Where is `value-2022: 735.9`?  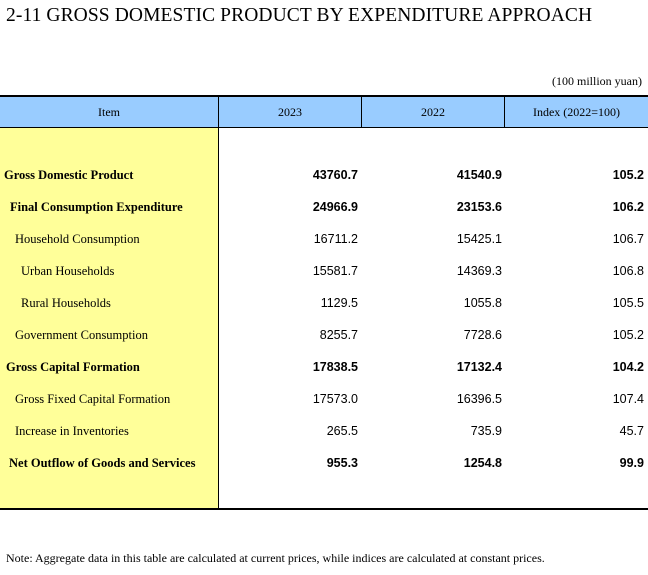 value-2022: 735.9 is located at coordinates (486, 431).